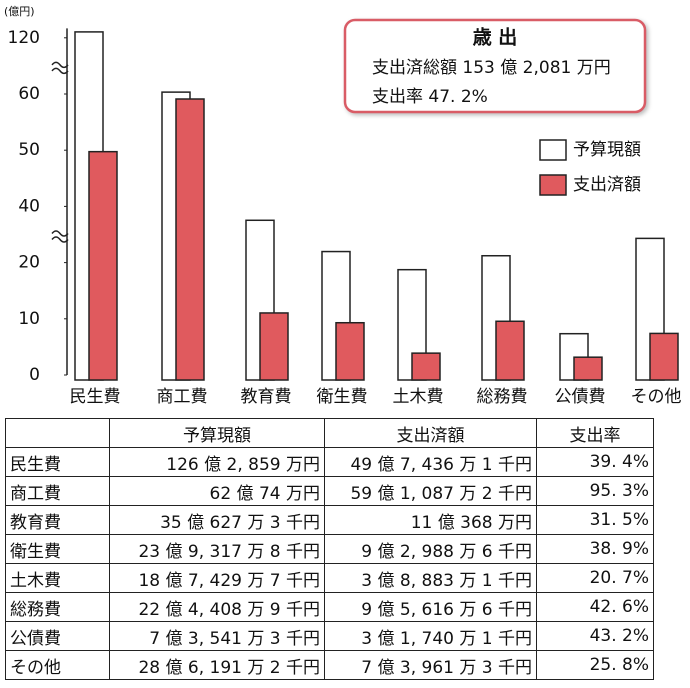  I want to click on y-tick-label: 50, so click(29, 150).